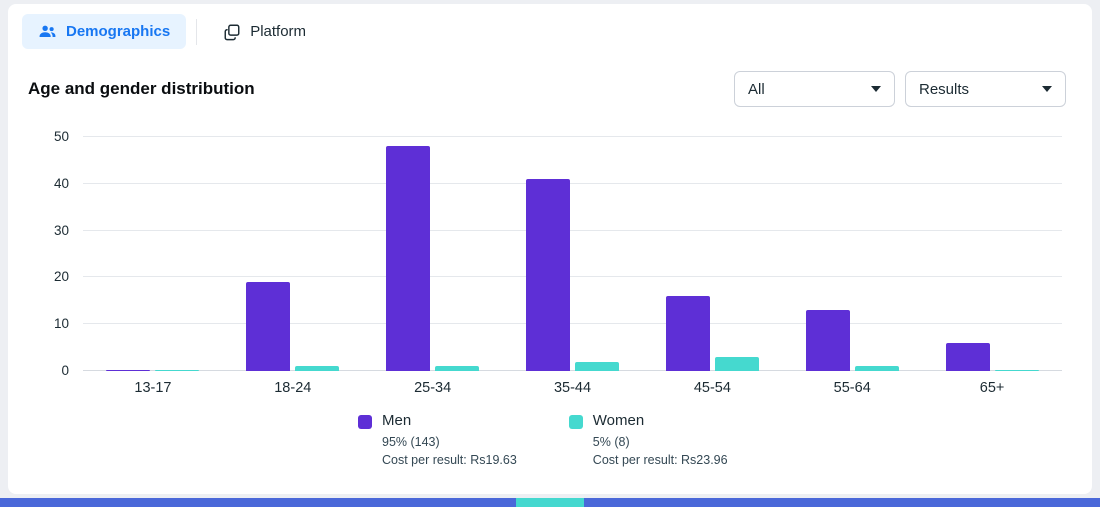 This screenshot has height=507, width=1100. Describe the element at coordinates (550, 30) in the screenshot. I see `tab-bar: Demographics Platform` at that location.